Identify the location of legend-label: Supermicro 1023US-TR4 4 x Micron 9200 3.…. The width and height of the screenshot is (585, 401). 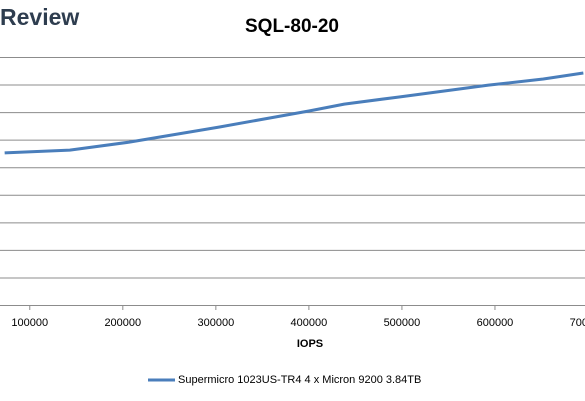
(299, 380).